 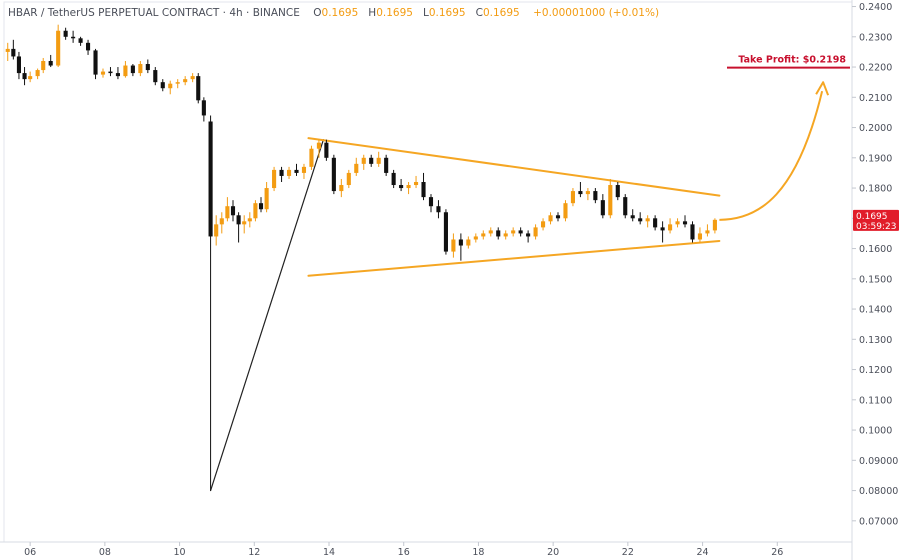 I want to click on low-label: L, so click(x=425, y=13).